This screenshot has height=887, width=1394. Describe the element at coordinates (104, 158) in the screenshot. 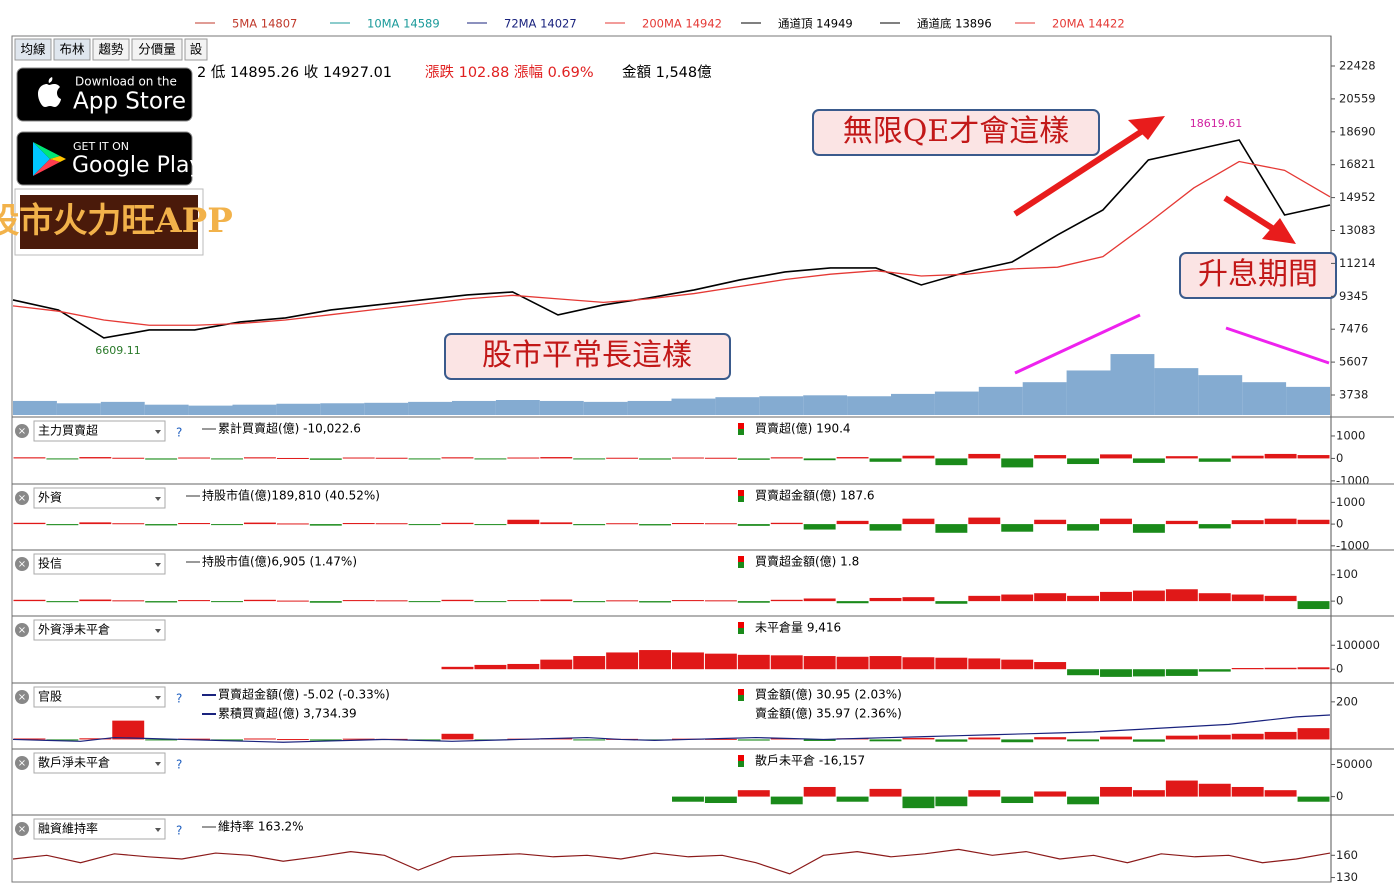

I see `googleplay-badge` at that location.